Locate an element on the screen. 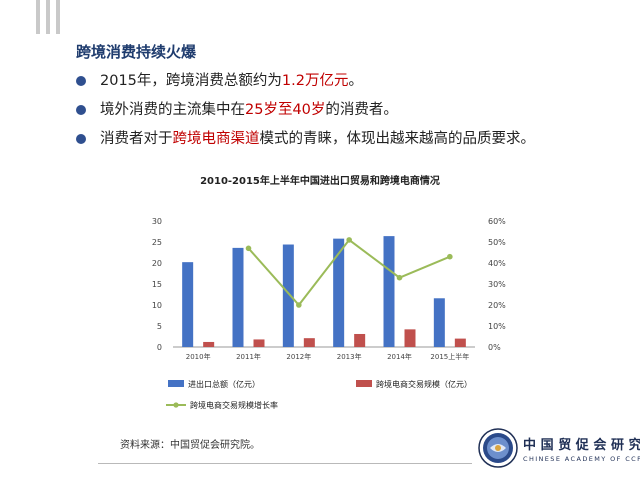 This screenshot has width=640, height=480. y-right-tick-label: 40% is located at coordinates (497, 263).